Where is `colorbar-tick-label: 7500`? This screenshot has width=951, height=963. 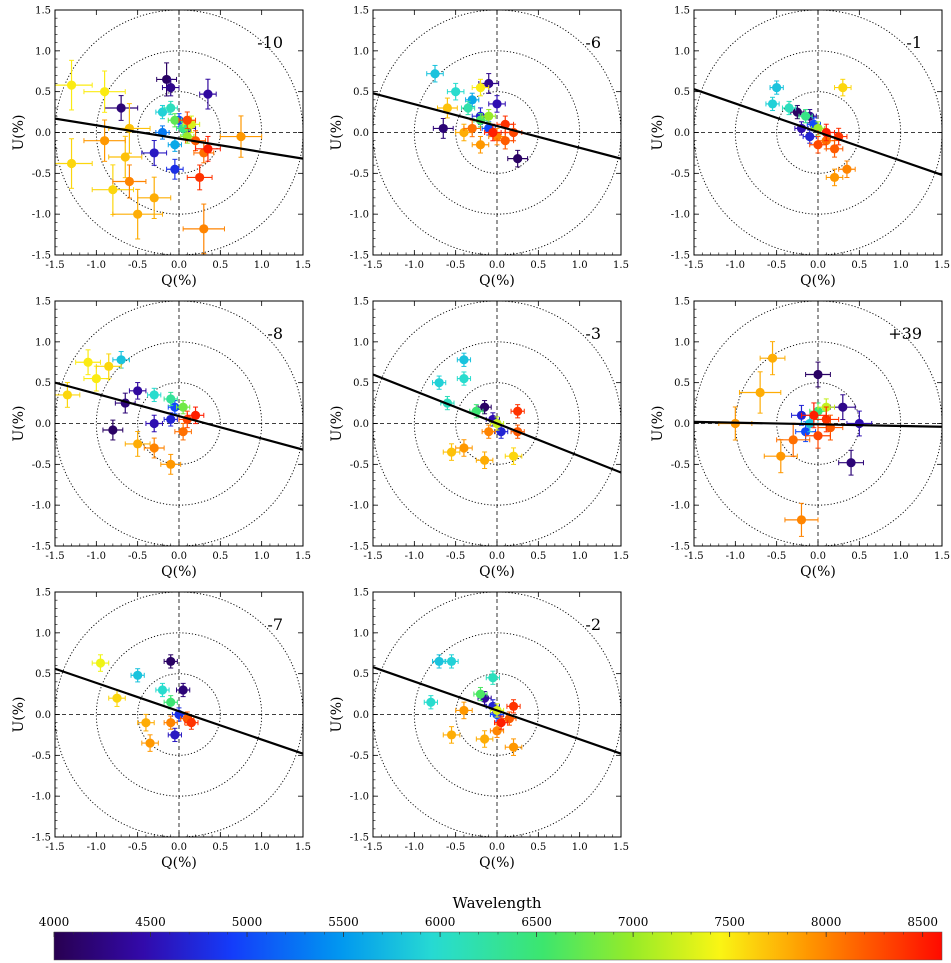
colorbar-tick-label: 7500 is located at coordinates (729, 922).